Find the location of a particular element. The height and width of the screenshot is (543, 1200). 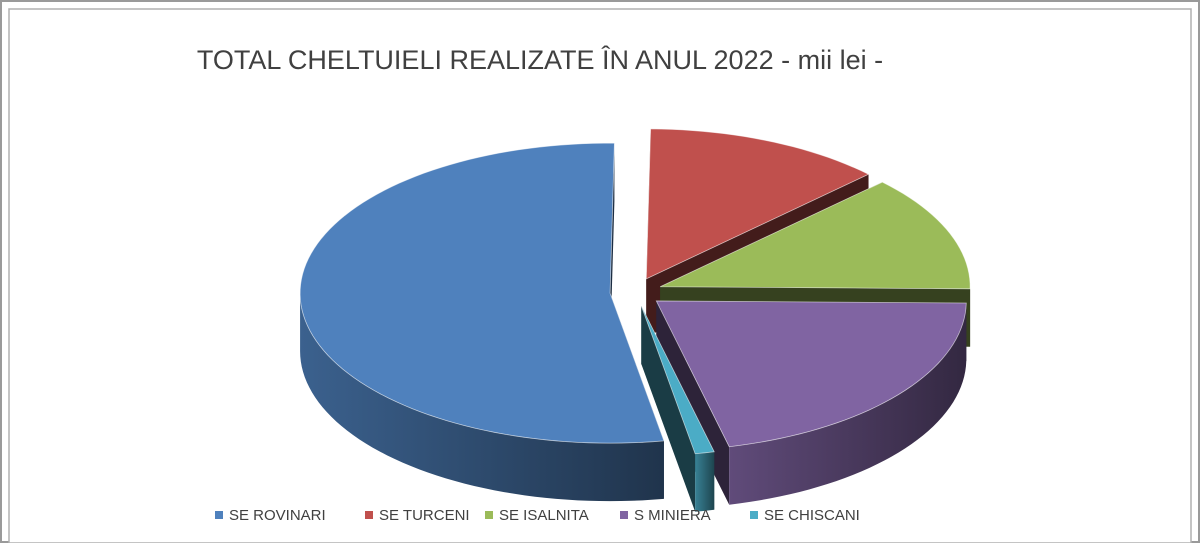

slice-radial-side is located at coordinates (668, 408).